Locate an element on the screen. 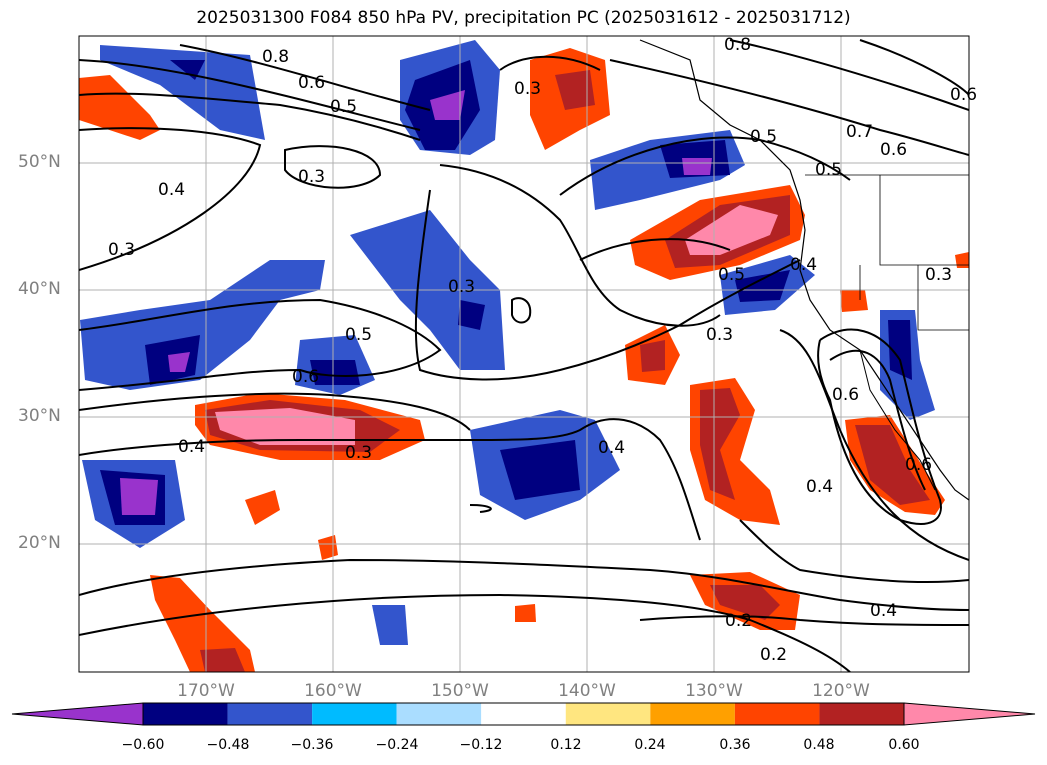  lon-label: 160°W is located at coordinates (333, 691).